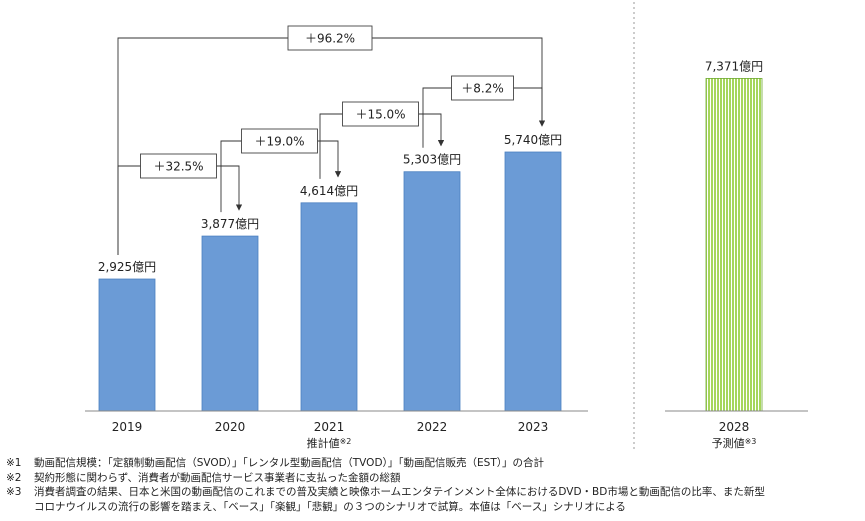 This screenshot has height=521, width=865. Describe the element at coordinates (533, 281) in the screenshot. I see `bar-2023` at that location.